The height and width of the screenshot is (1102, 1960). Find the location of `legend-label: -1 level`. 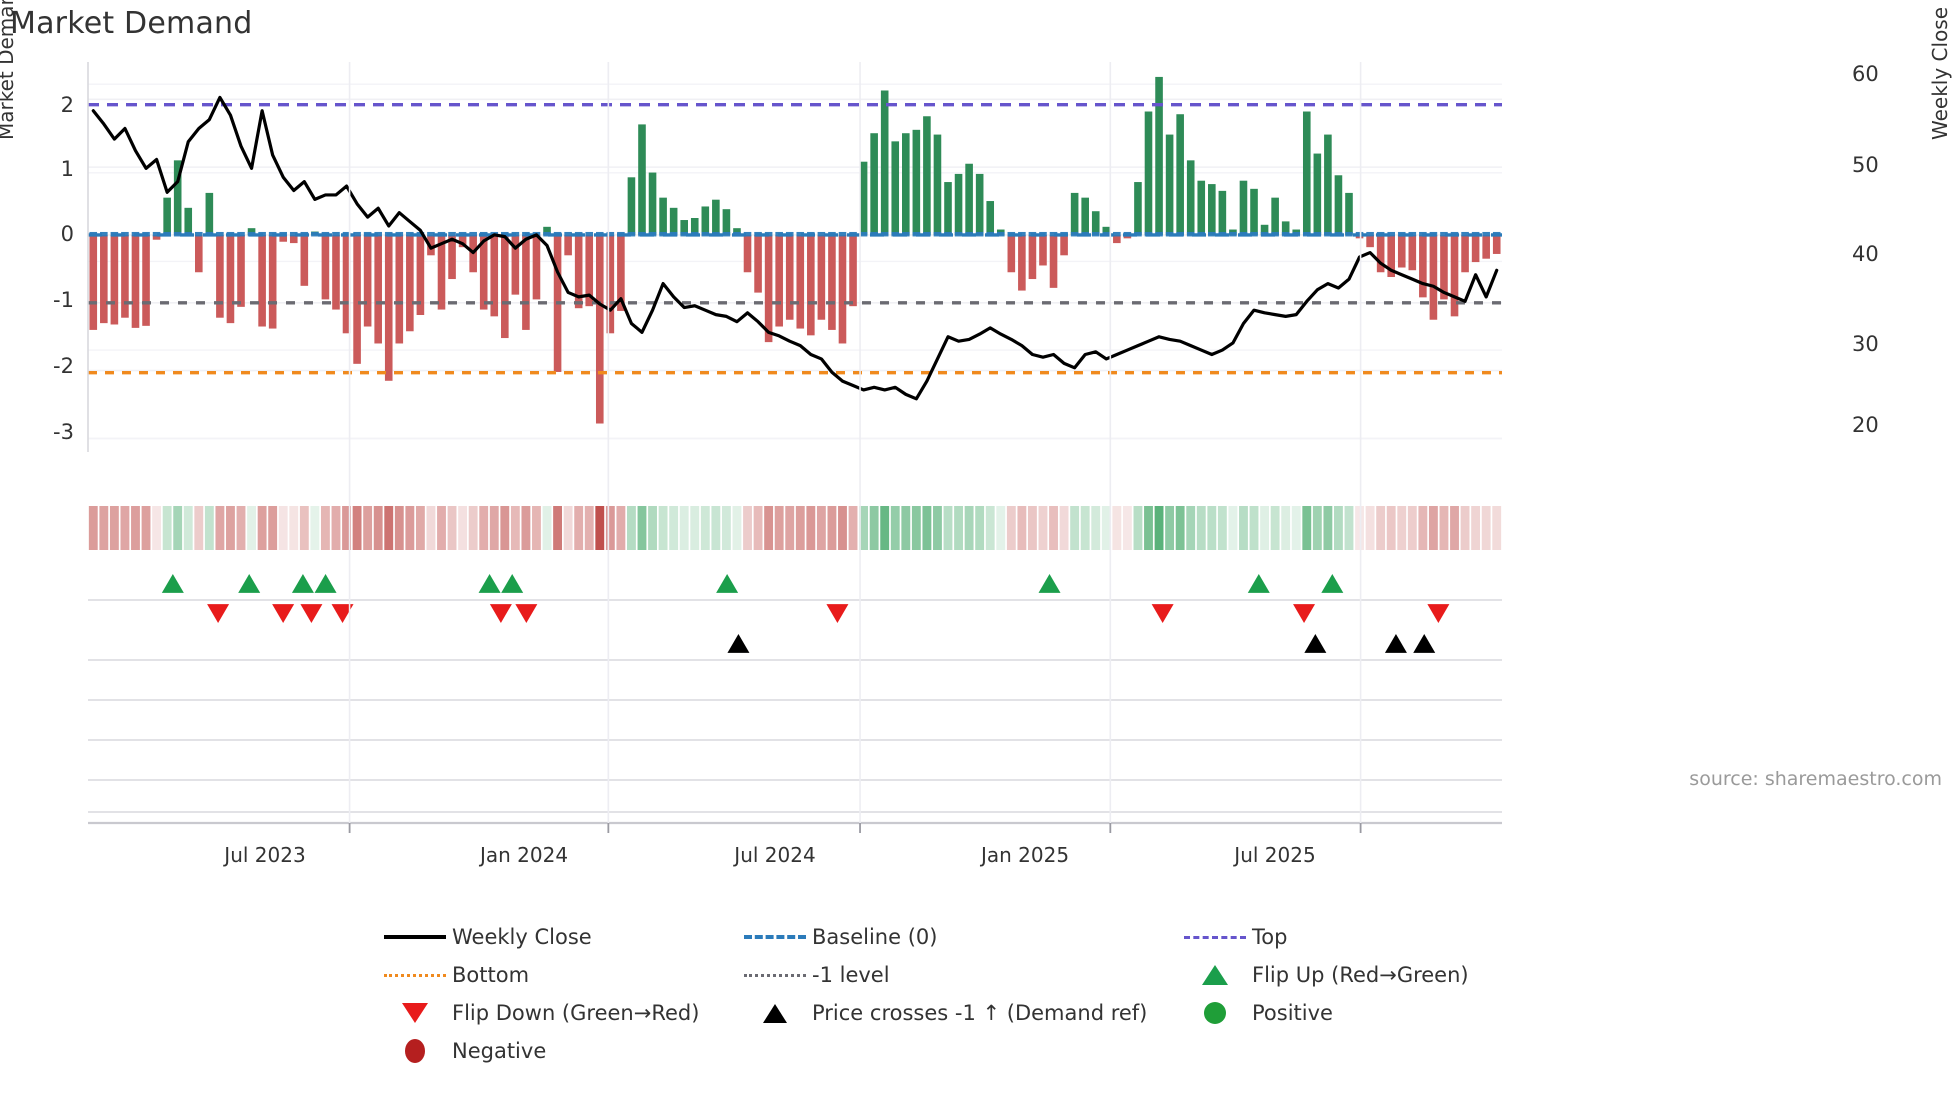

legend-label: -1 level is located at coordinates (851, 975).